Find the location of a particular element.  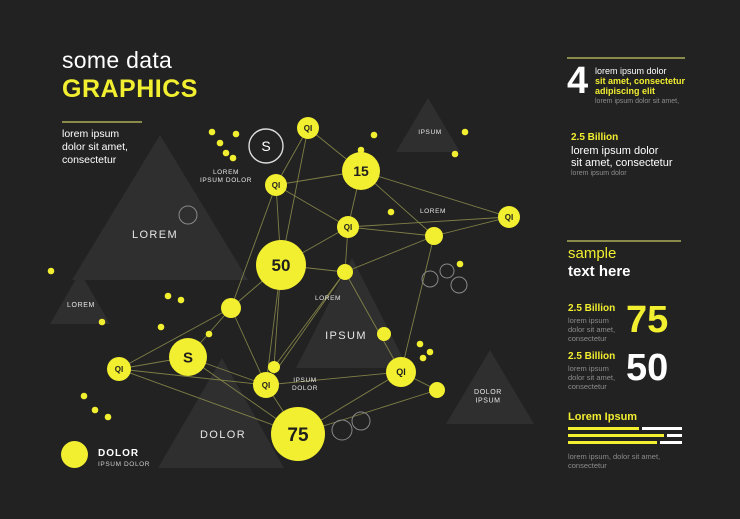

stat4-line1: lorem ipsum dolor is located at coordinates (631, 71).